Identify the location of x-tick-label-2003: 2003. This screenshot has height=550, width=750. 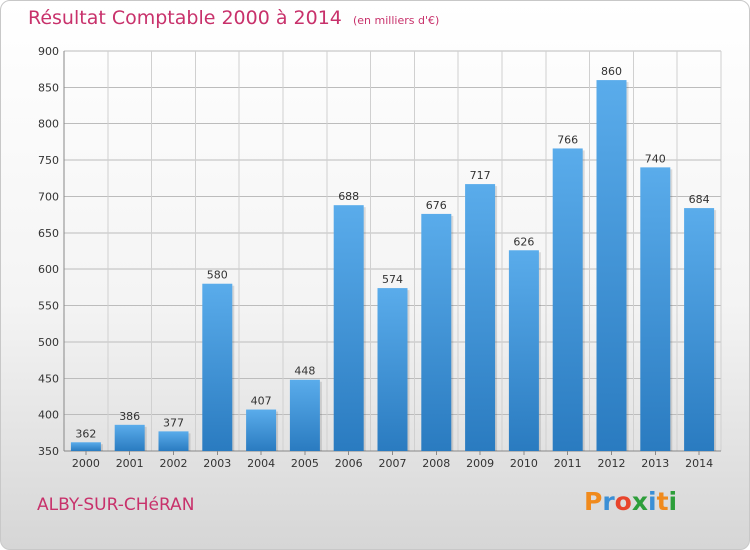
(217, 463).